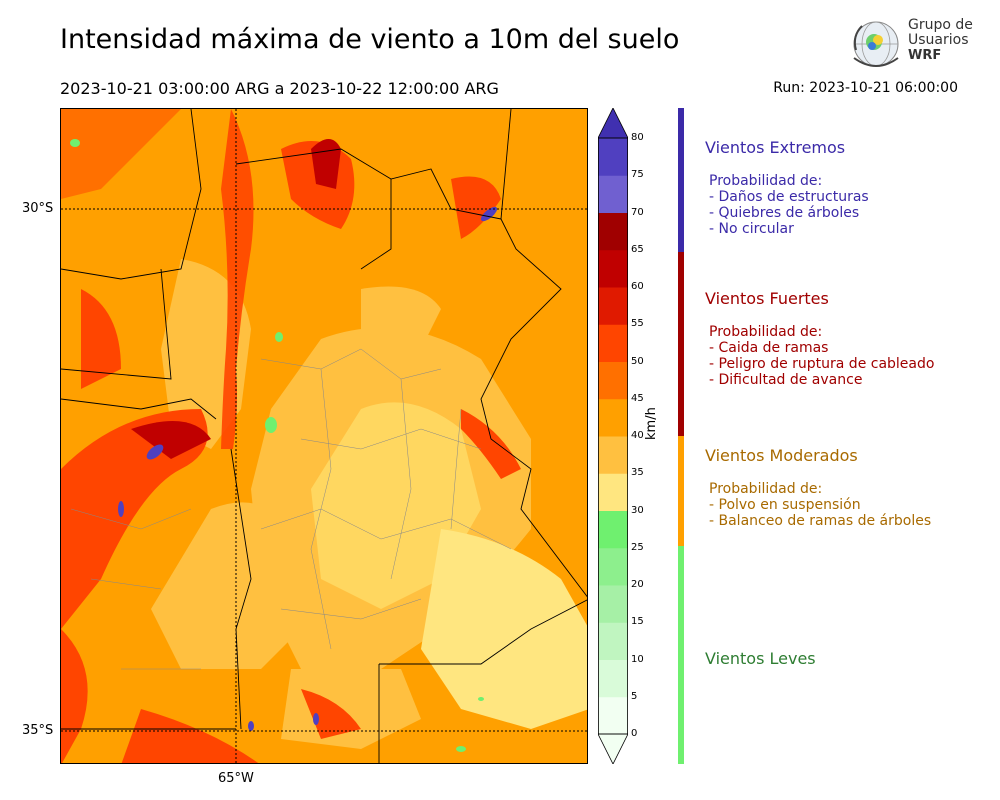 The image size is (1000, 800). What do you see at coordinates (38, 730) in the screenshot?
I see `lat-label-35s: 35°S` at bounding box center [38, 730].